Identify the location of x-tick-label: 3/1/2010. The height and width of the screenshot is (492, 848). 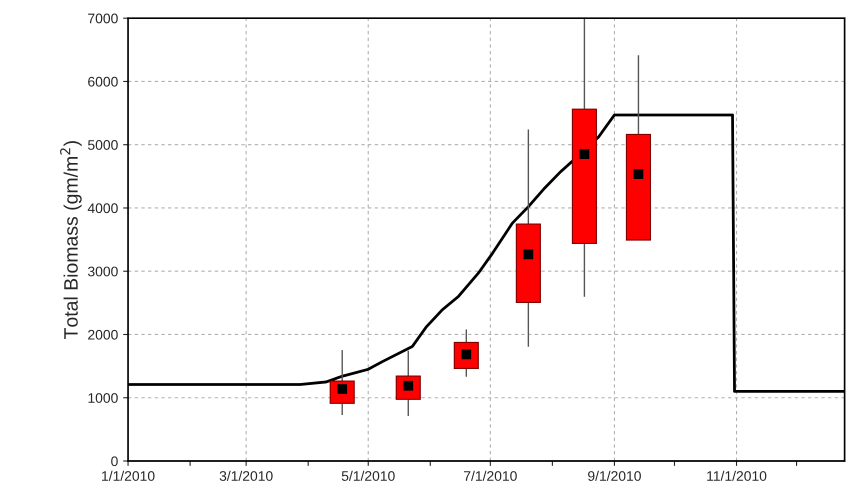
(246, 475).